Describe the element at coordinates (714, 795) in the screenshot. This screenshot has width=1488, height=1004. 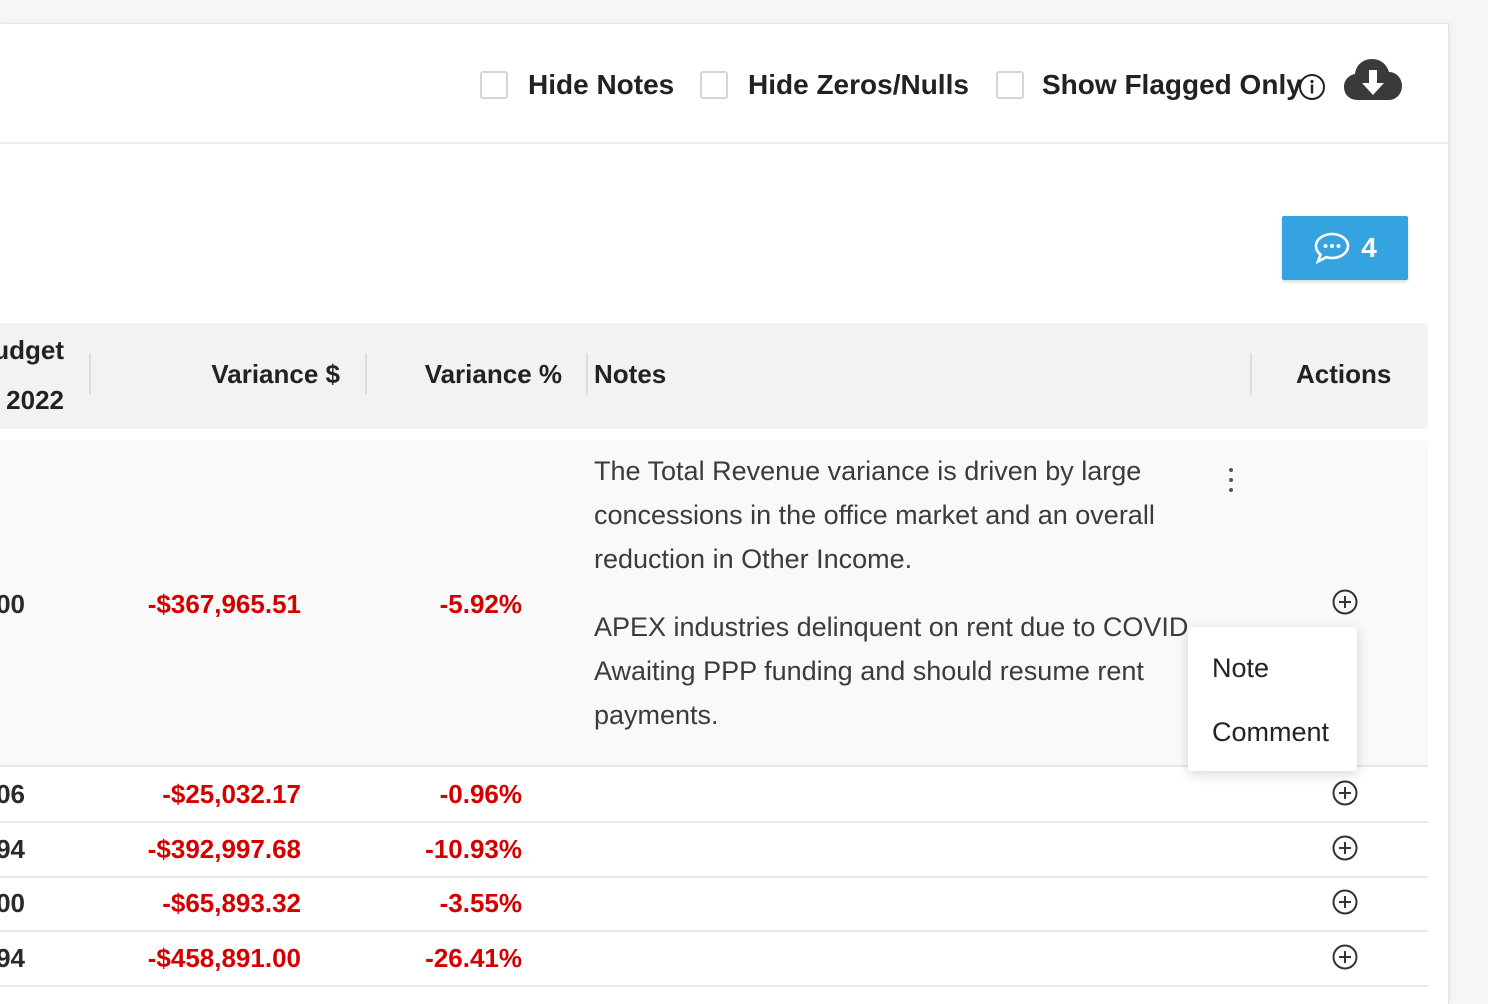
I see `table-row: ,280.06 -$25,032.17 -0.96%` at that location.